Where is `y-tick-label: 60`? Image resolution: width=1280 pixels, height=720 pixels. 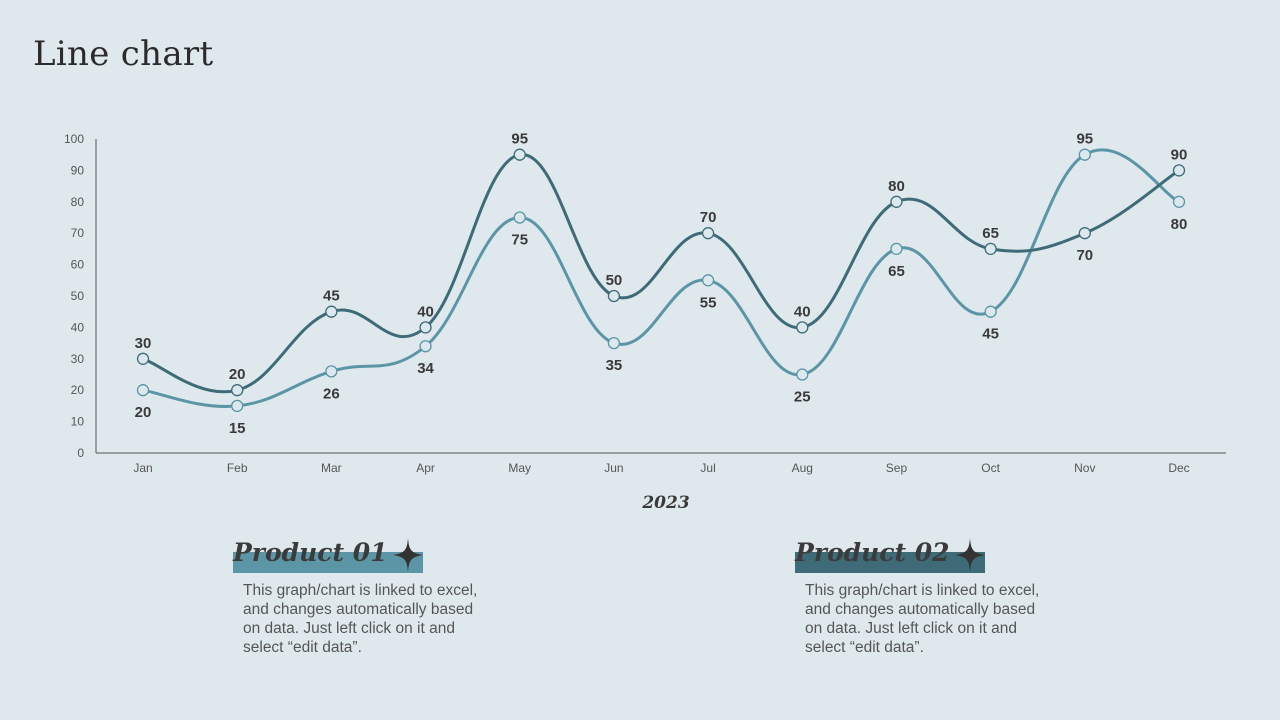 y-tick-label: 60 is located at coordinates (78, 265).